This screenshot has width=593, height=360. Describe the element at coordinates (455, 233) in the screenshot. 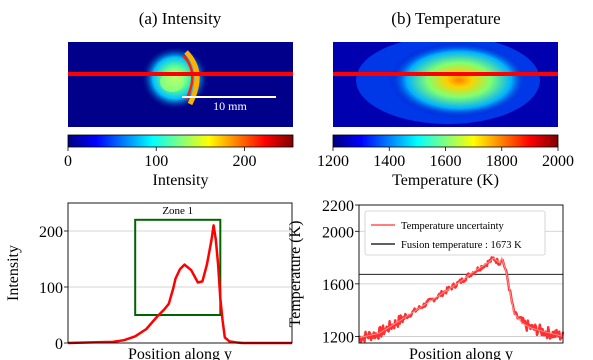

I see `legend-box` at that location.